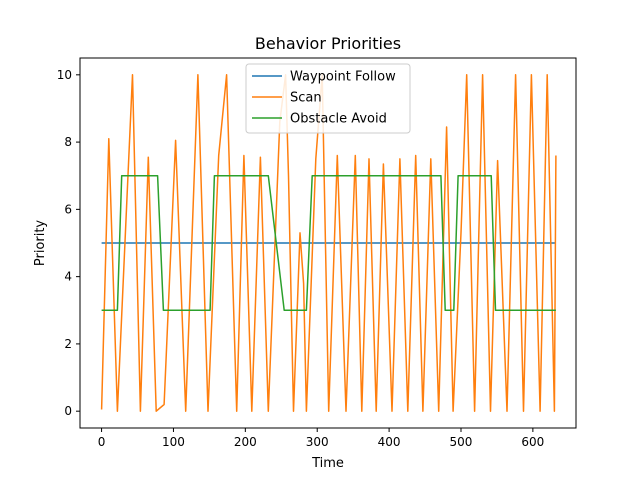 The width and height of the screenshot is (640, 480). What do you see at coordinates (245, 442) in the screenshot?
I see `x-tick-label: 200` at bounding box center [245, 442].